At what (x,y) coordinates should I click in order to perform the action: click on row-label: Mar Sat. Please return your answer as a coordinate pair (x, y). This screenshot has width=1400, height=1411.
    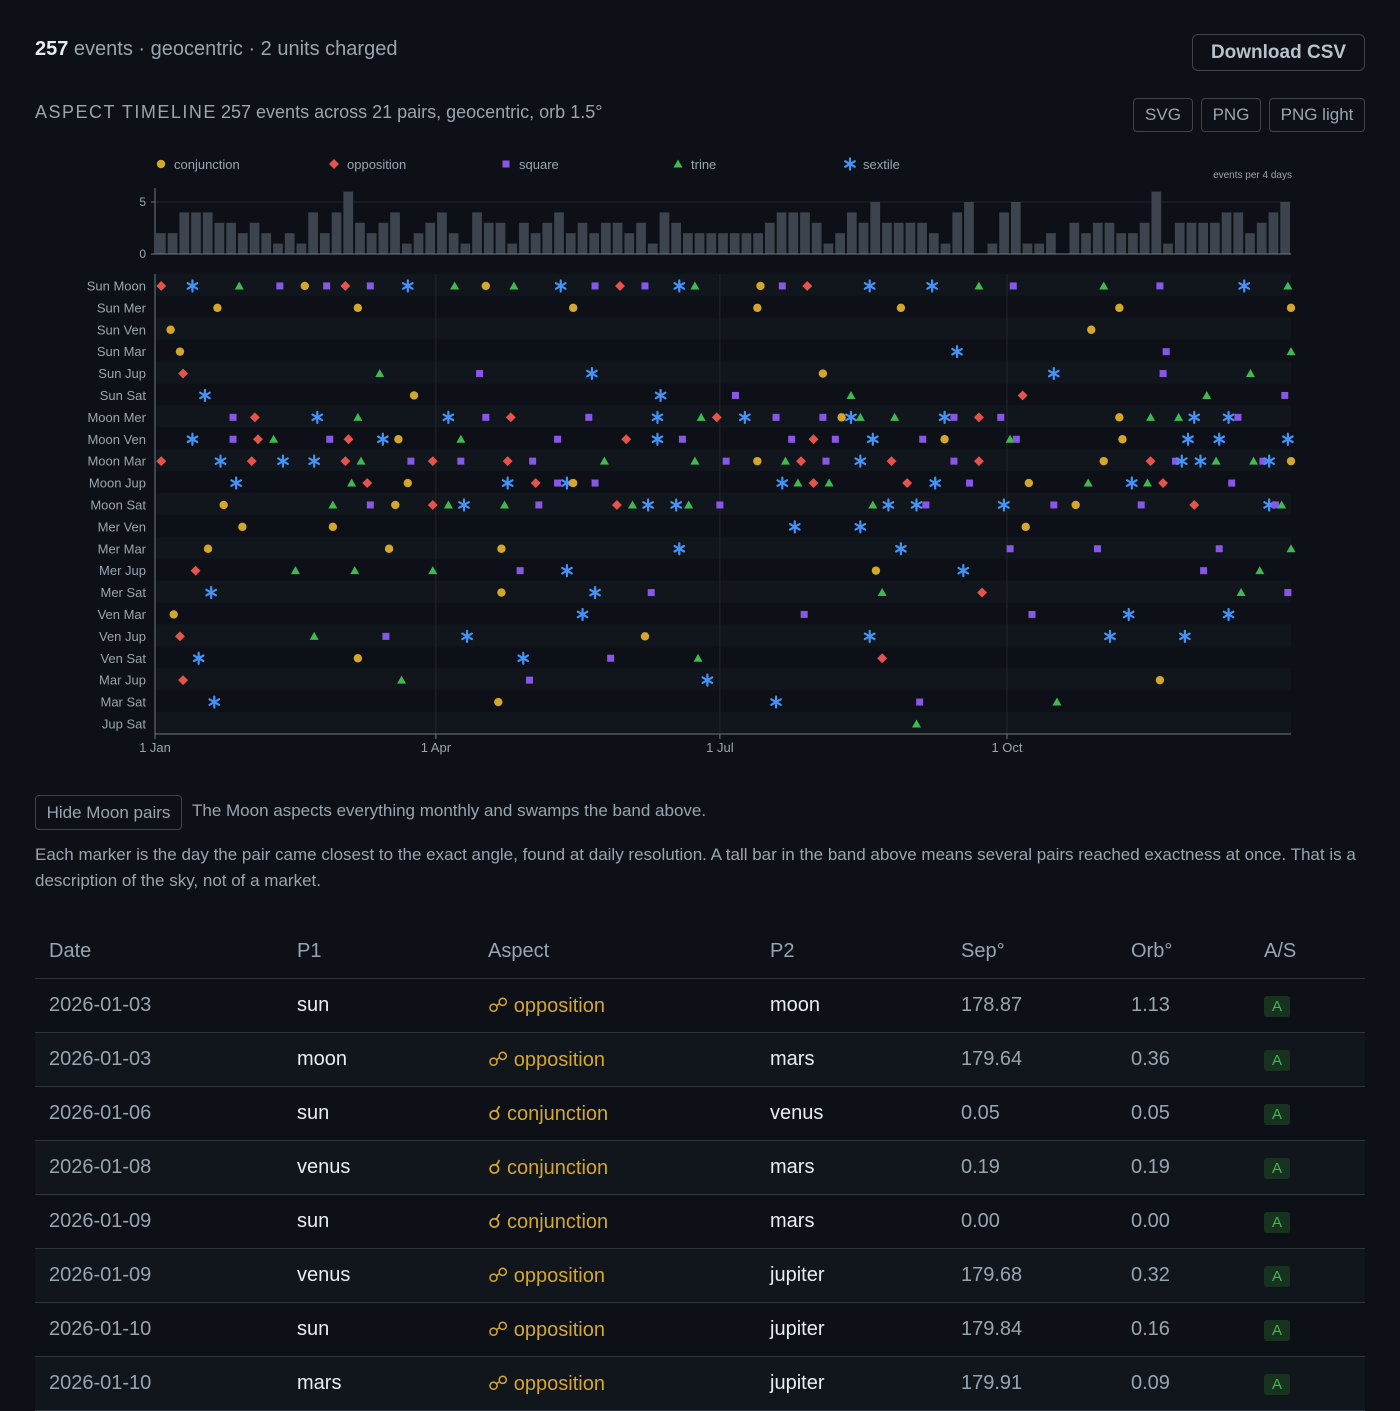
    Looking at the image, I should click on (123, 702).